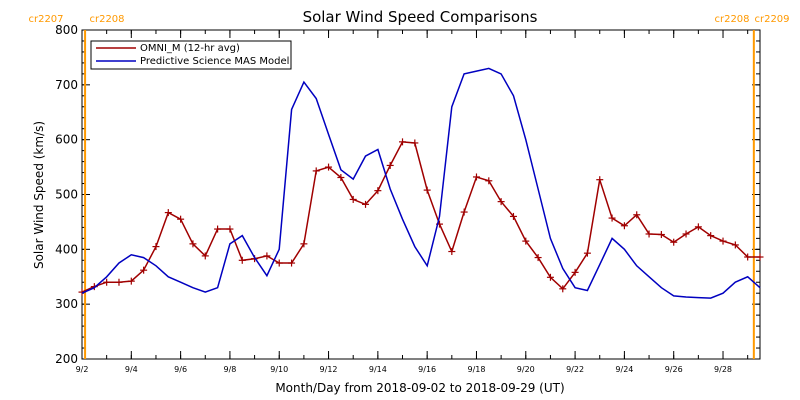  I want to click on legend-label-mas: Predictive Science MAS Model, so click(214, 61).